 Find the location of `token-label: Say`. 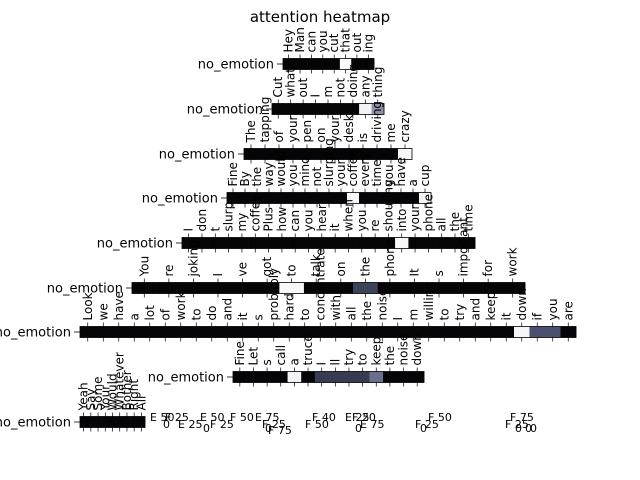

token-label: Say is located at coordinates (91, 399).